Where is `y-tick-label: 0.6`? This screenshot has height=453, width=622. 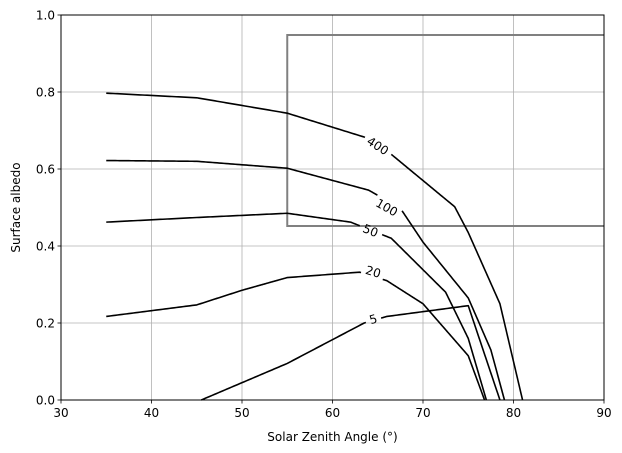 y-tick-label: 0.6 is located at coordinates (45, 169).